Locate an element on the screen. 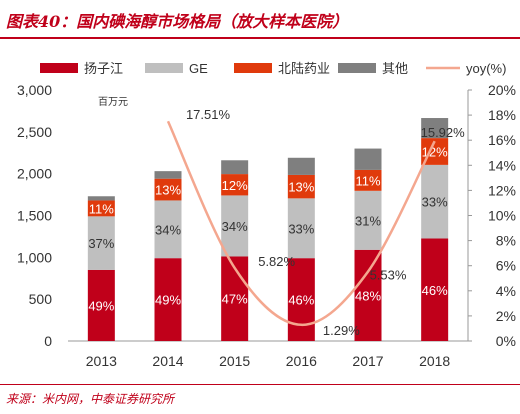 This screenshot has width=520, height=414. y-right-tick-label: 20% is located at coordinates (502, 90).